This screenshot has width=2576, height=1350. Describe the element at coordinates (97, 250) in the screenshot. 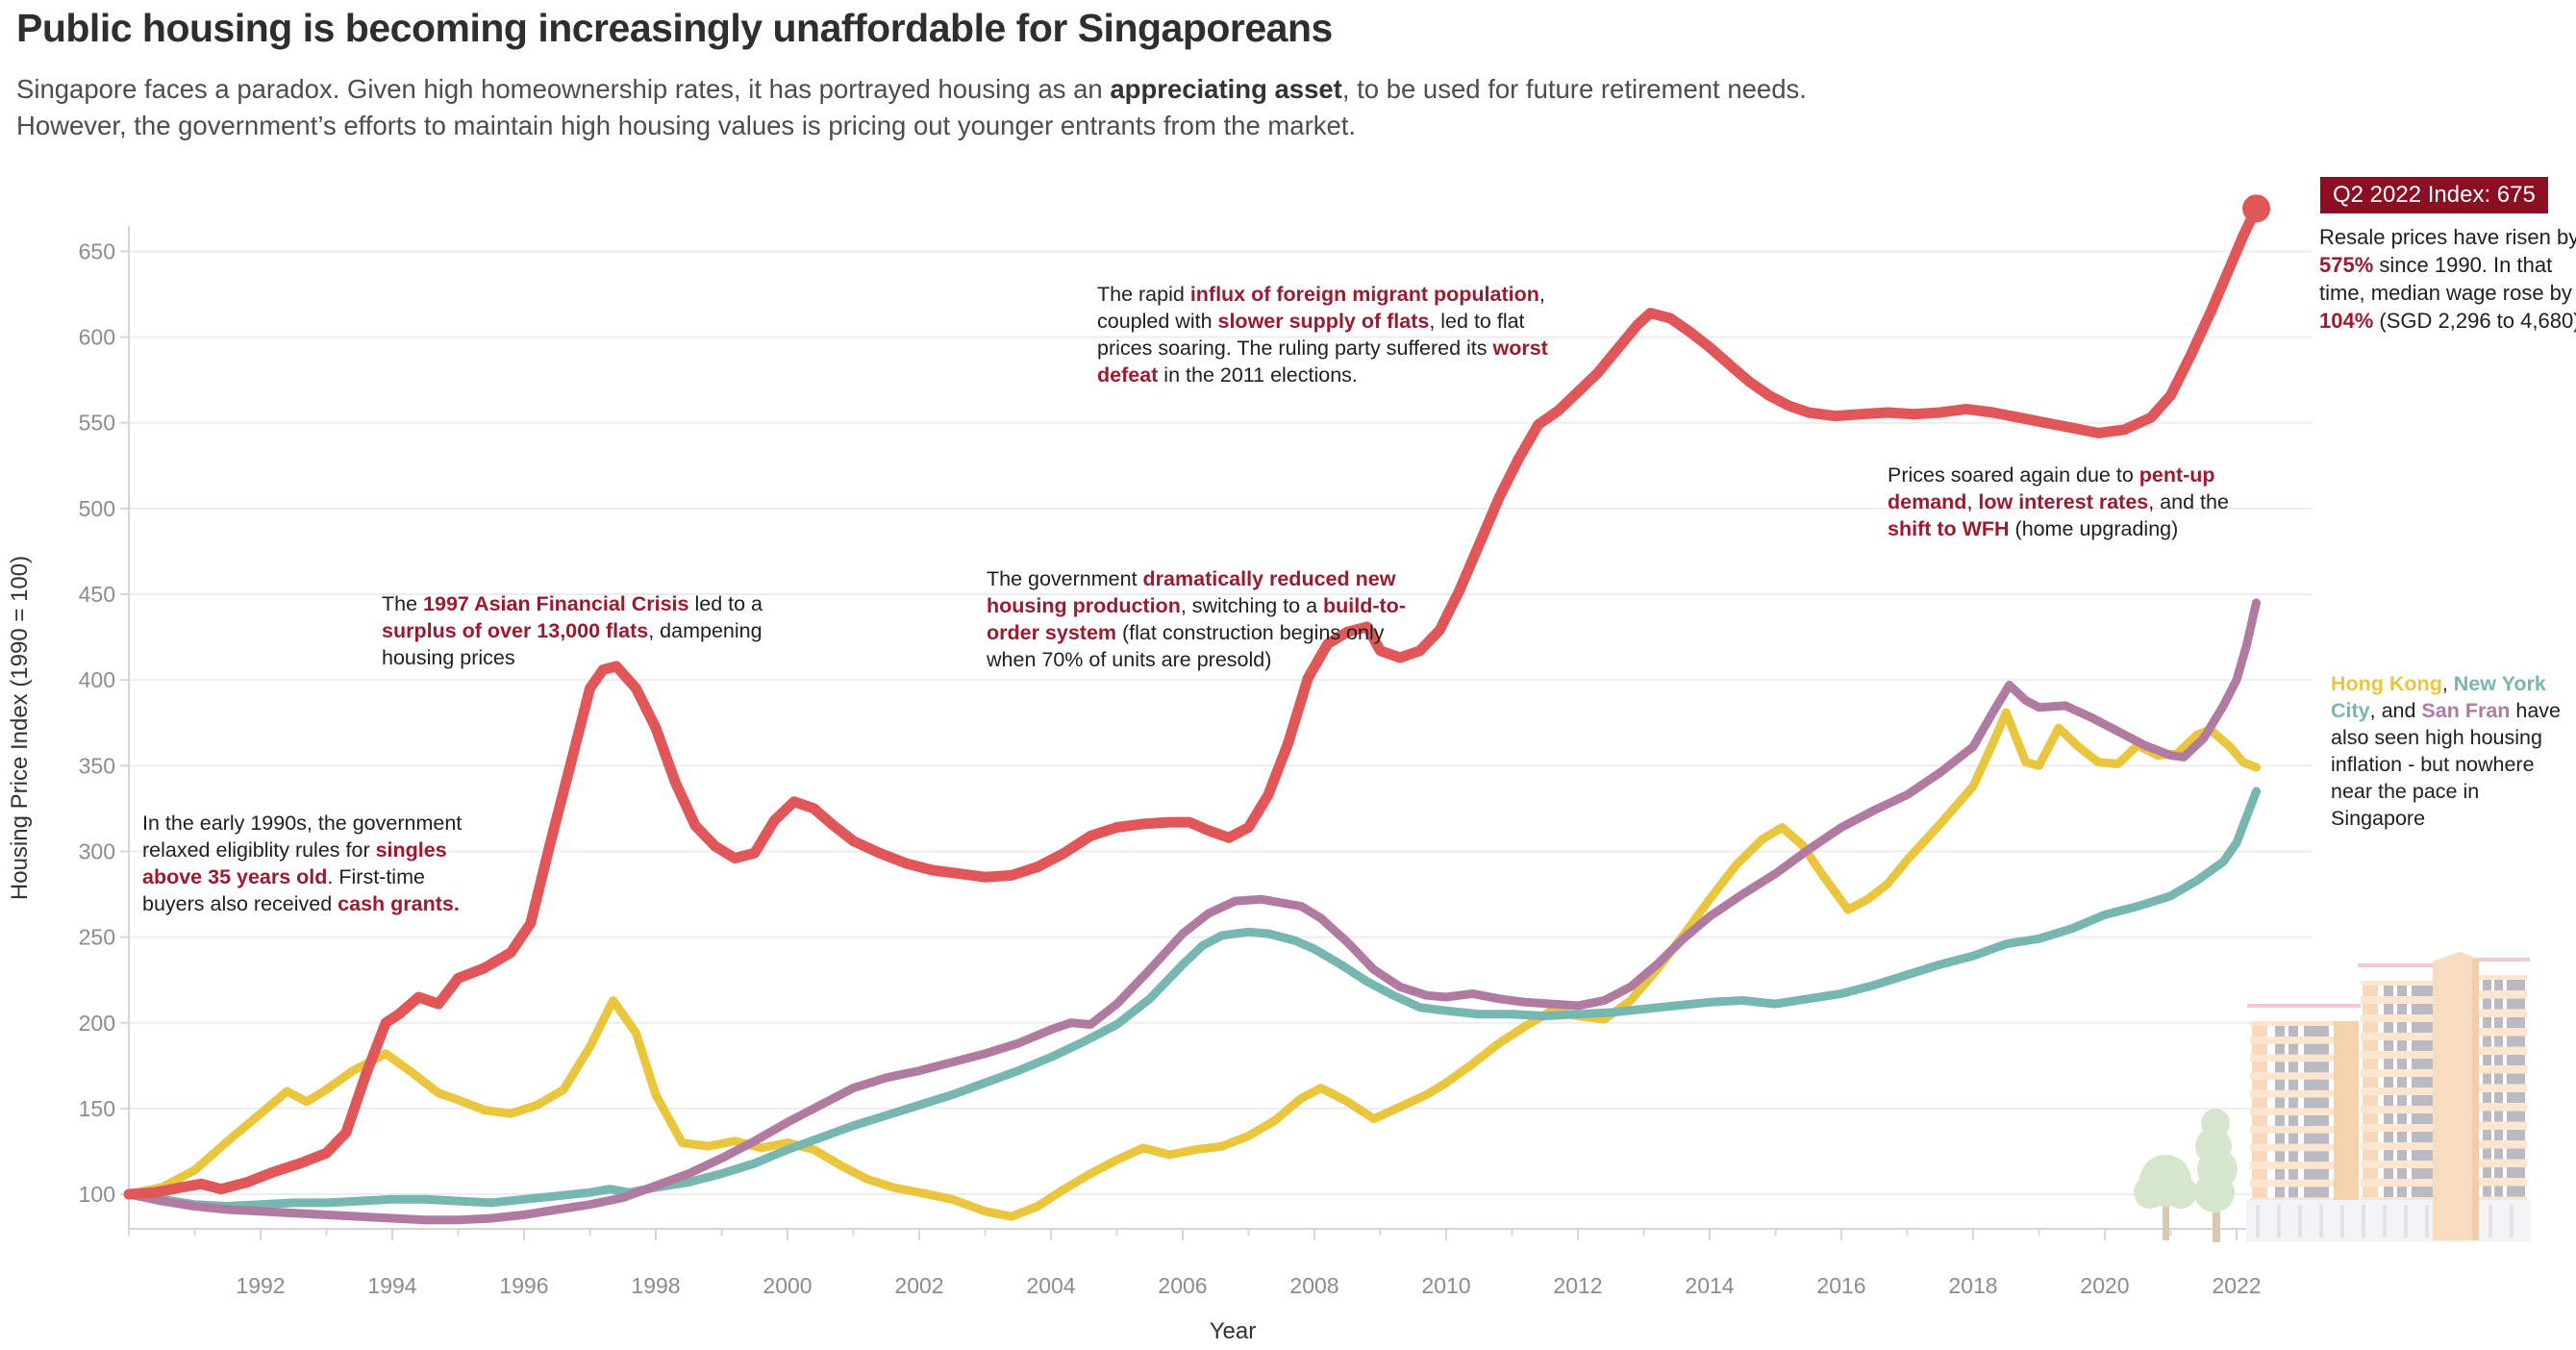

I see `y-tick-label: 650` at that location.